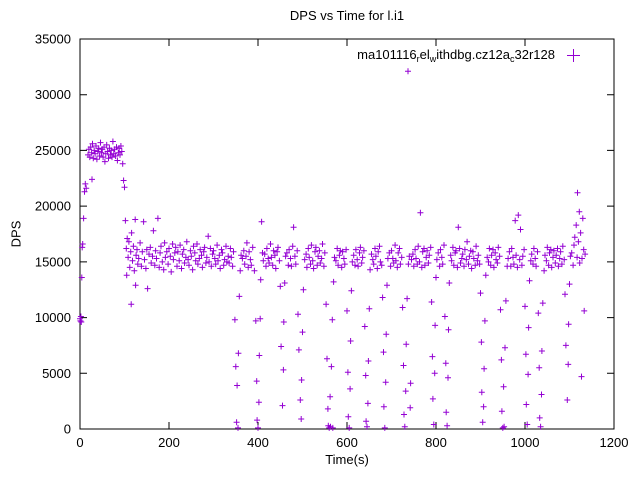 Image resolution: width=640 pixels, height=480 pixels. I want to click on y-tick-label: 30000, so click(53, 94).